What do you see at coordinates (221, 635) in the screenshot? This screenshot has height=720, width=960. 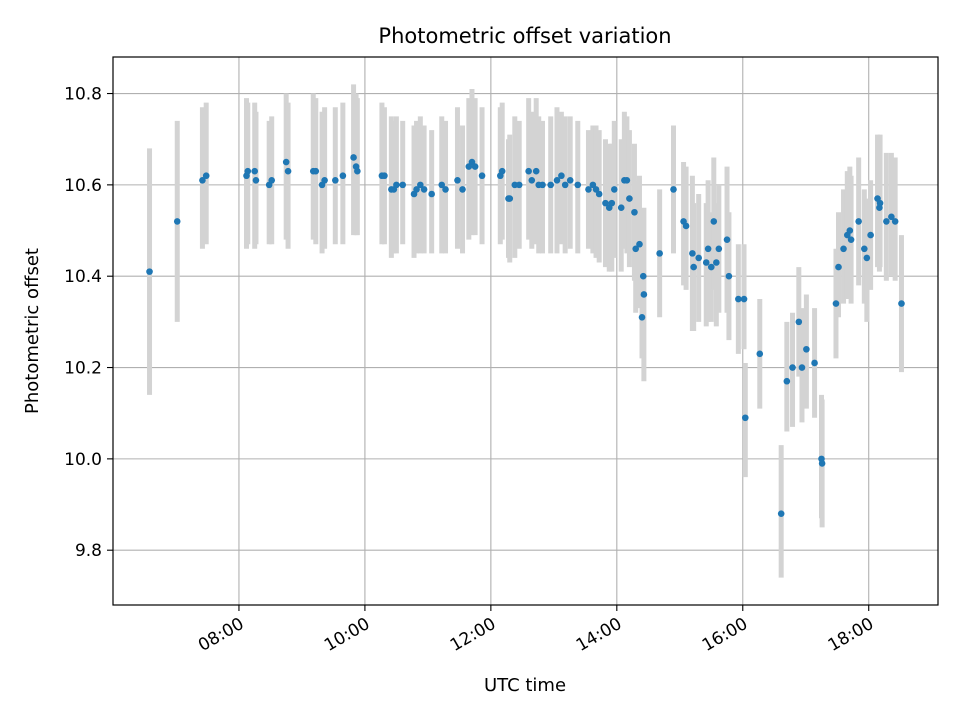 I see `x-tick-label: 08:00` at bounding box center [221, 635].